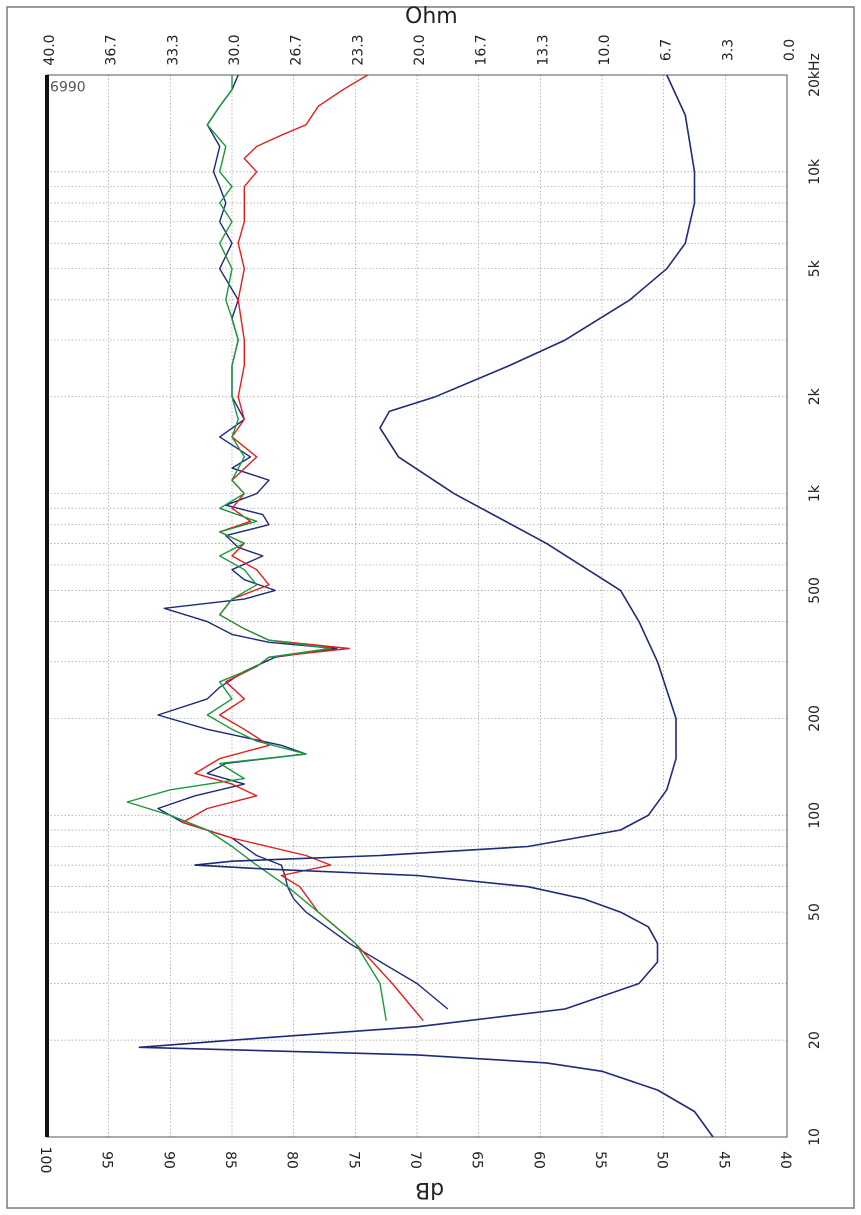 This screenshot has width=861, height=1215. Describe the element at coordinates (168, 1160) in the screenshot. I see `db-tick-label: 90` at that location.